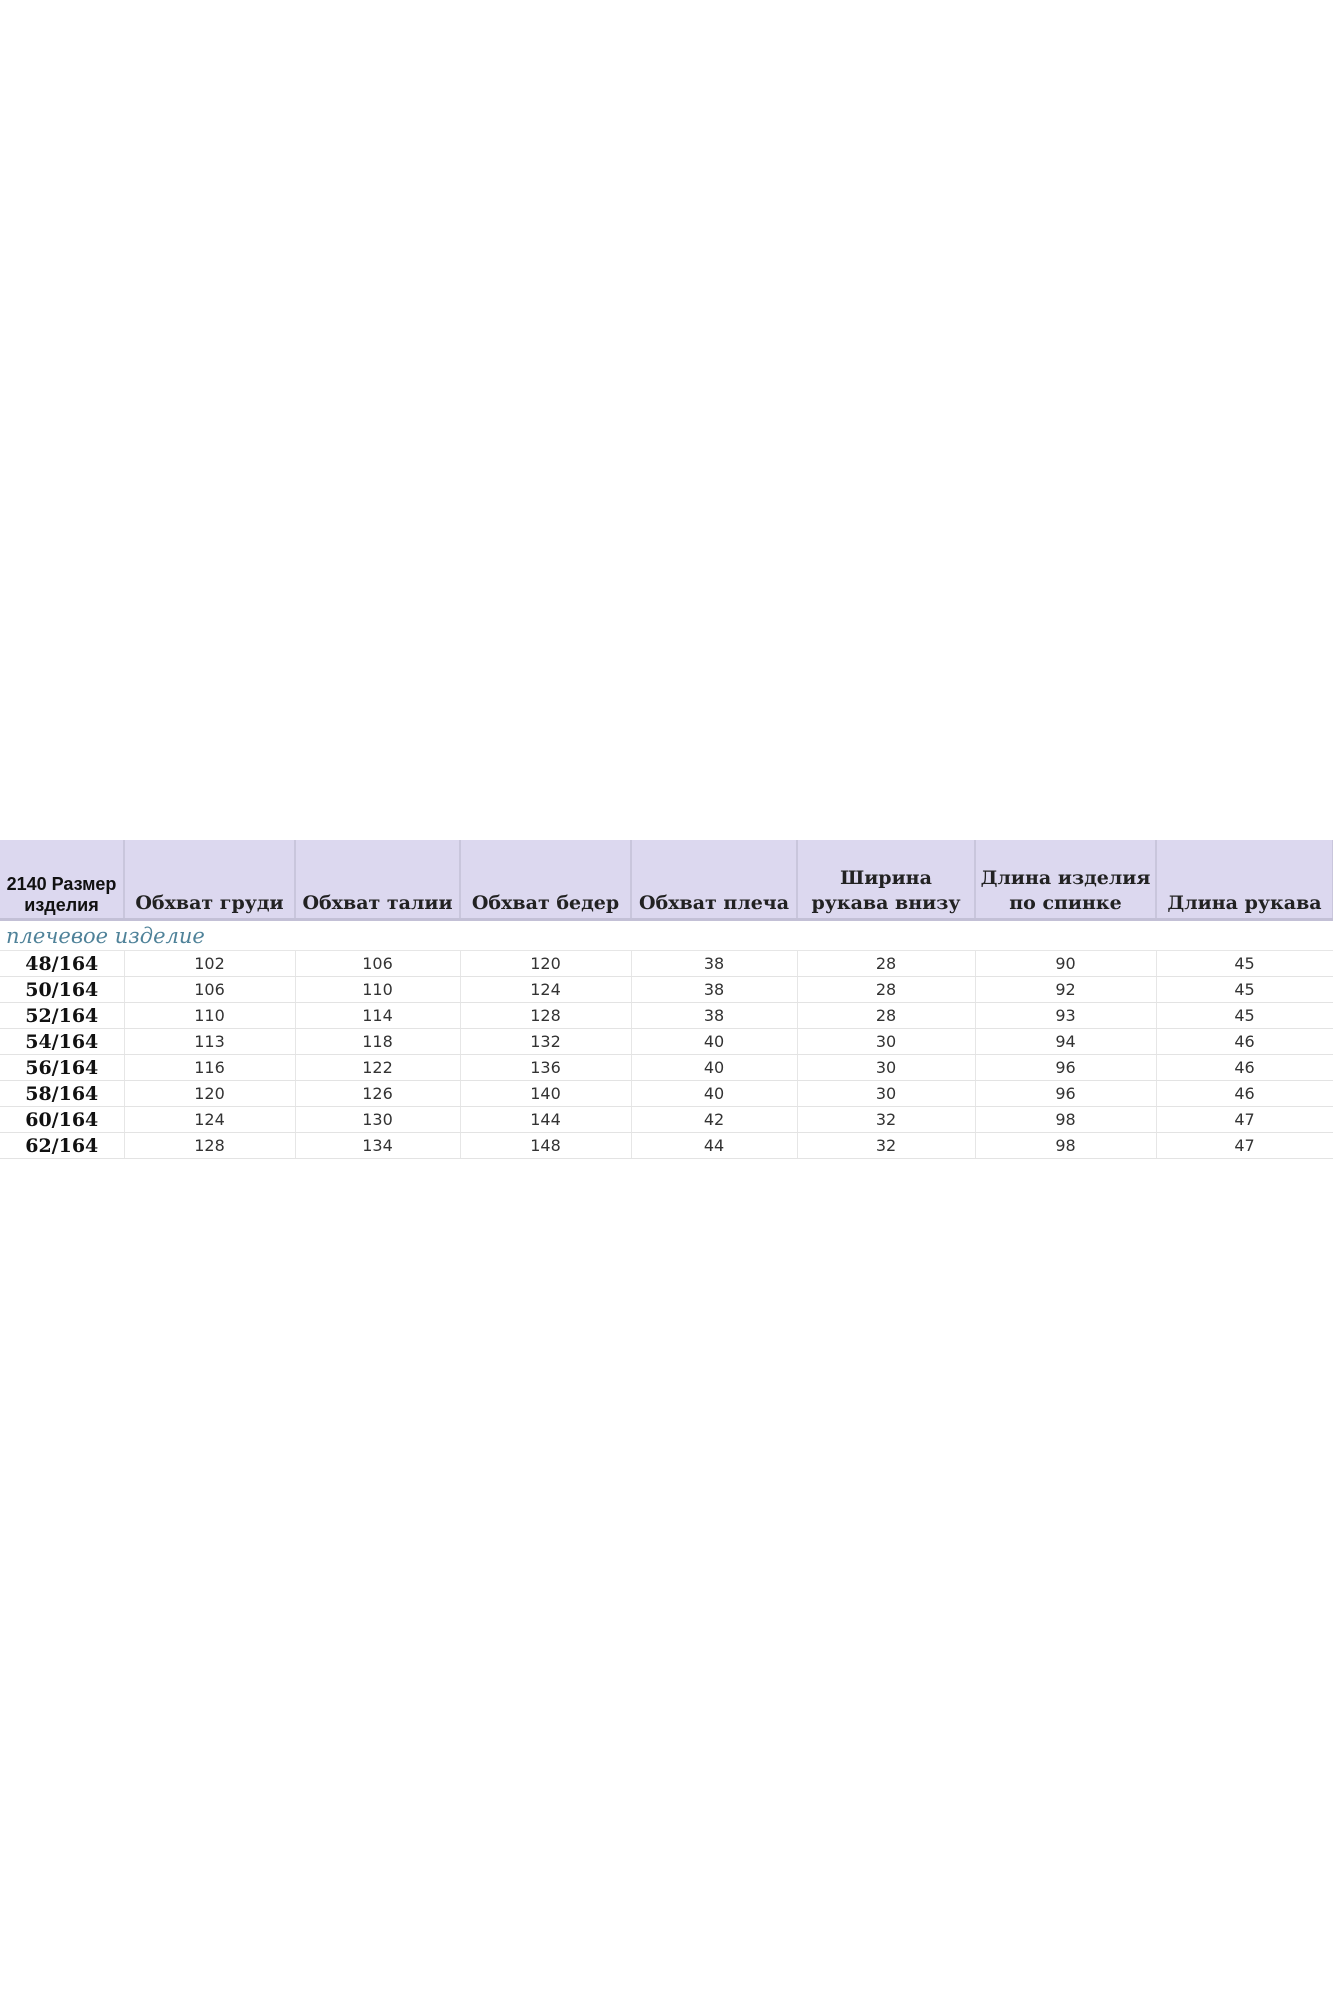 Image resolution: width=1333 pixels, height=2000 pixels. What do you see at coordinates (210, 880) in the screenshot?
I see `column-header: Обхват груди` at bounding box center [210, 880].